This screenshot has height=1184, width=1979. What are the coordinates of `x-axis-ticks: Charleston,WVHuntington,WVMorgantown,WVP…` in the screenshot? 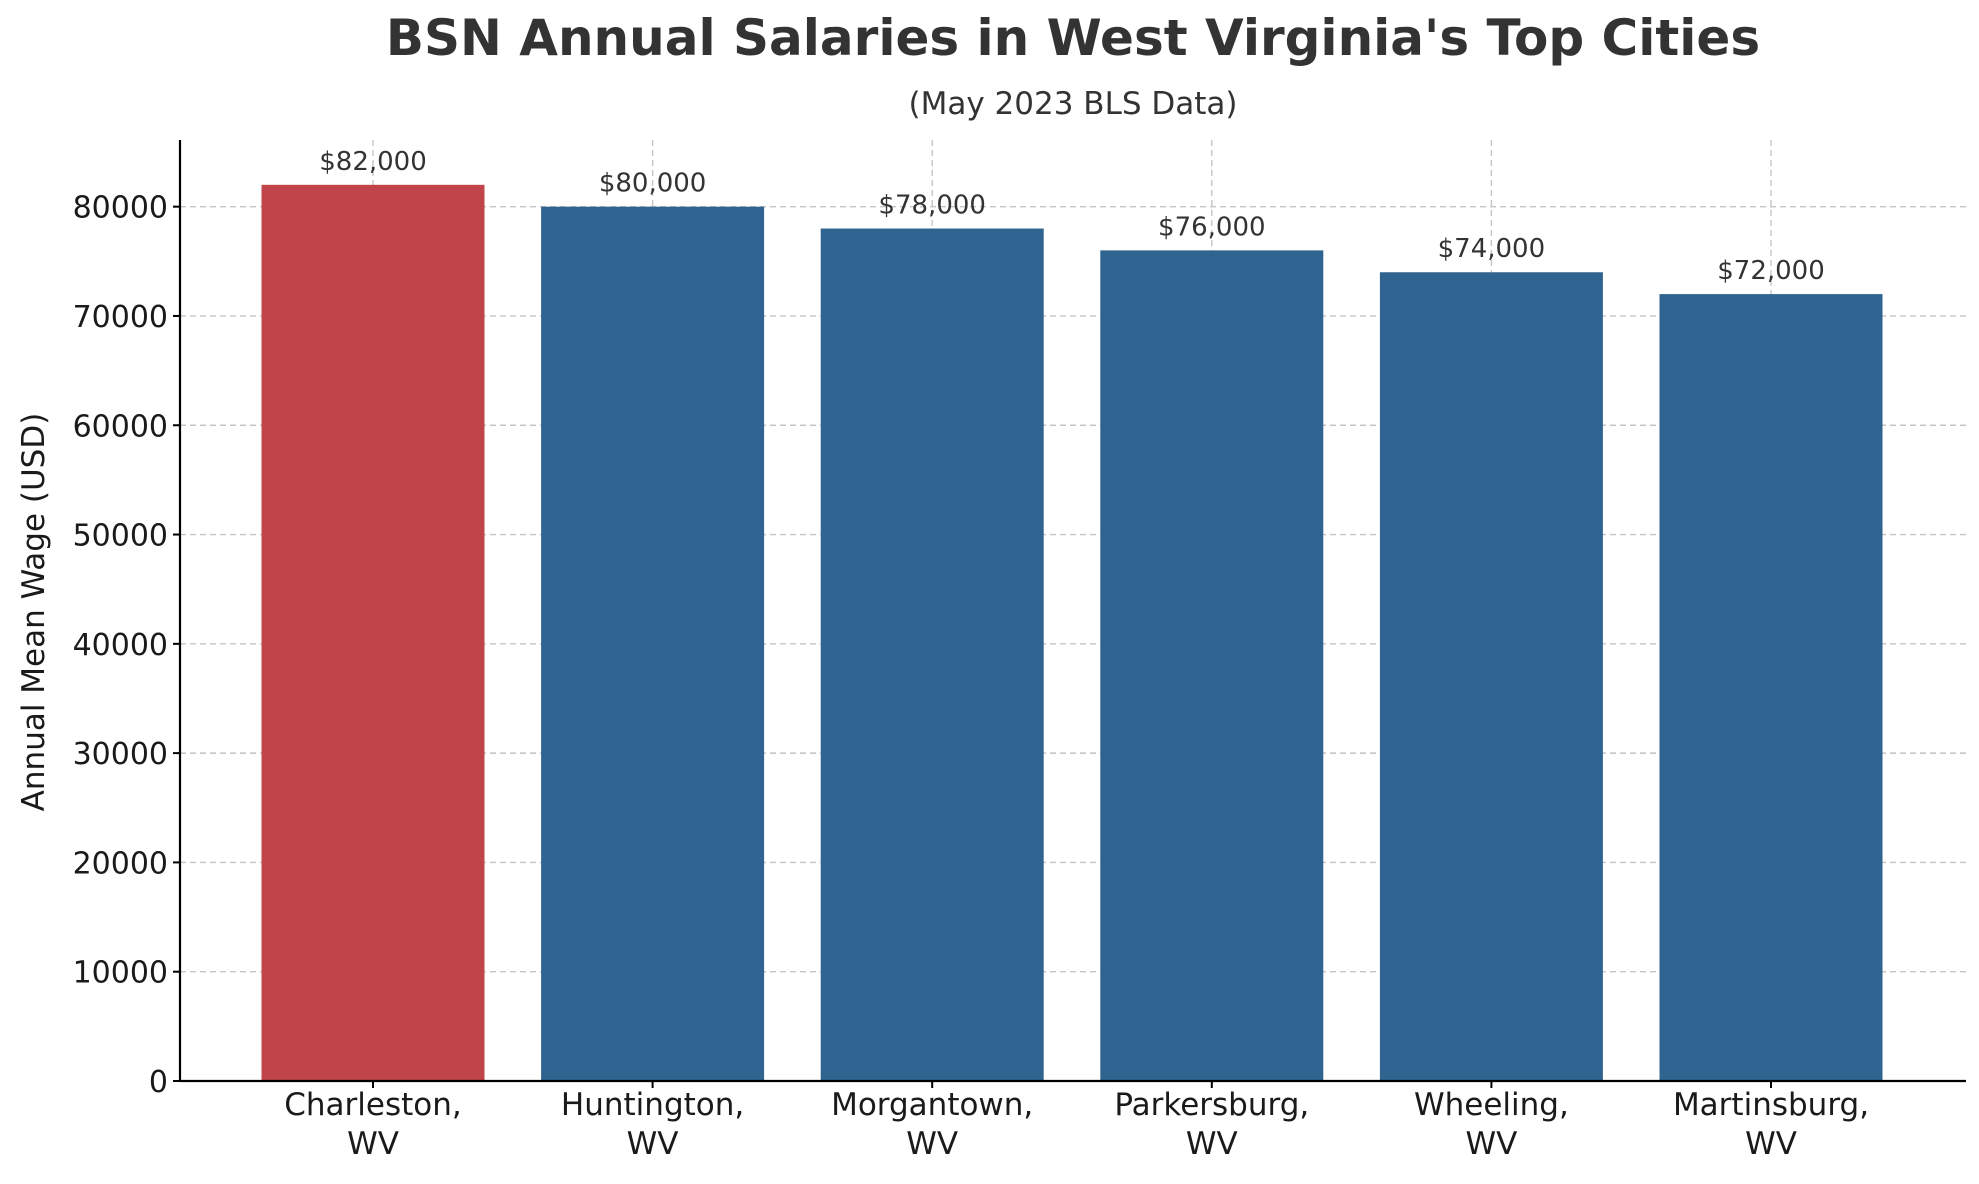 It's located at (1076, 1121).